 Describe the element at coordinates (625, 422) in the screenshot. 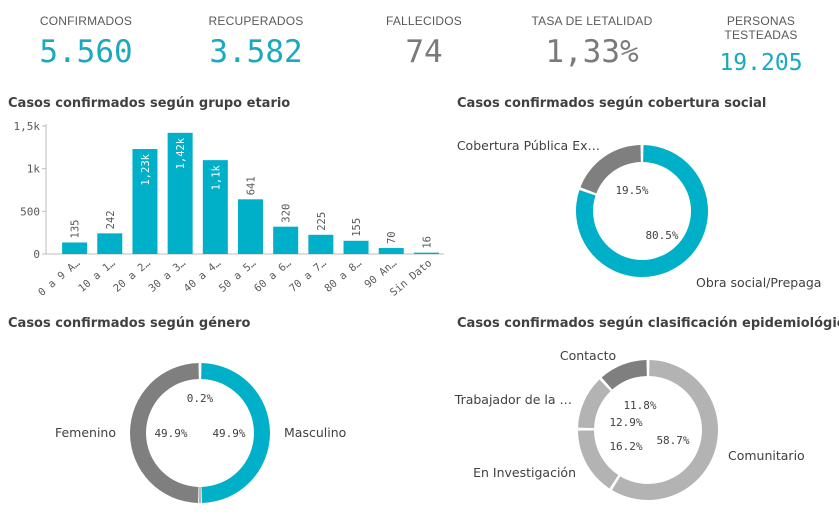

I see `slice-percent-label: 12.9%` at that location.